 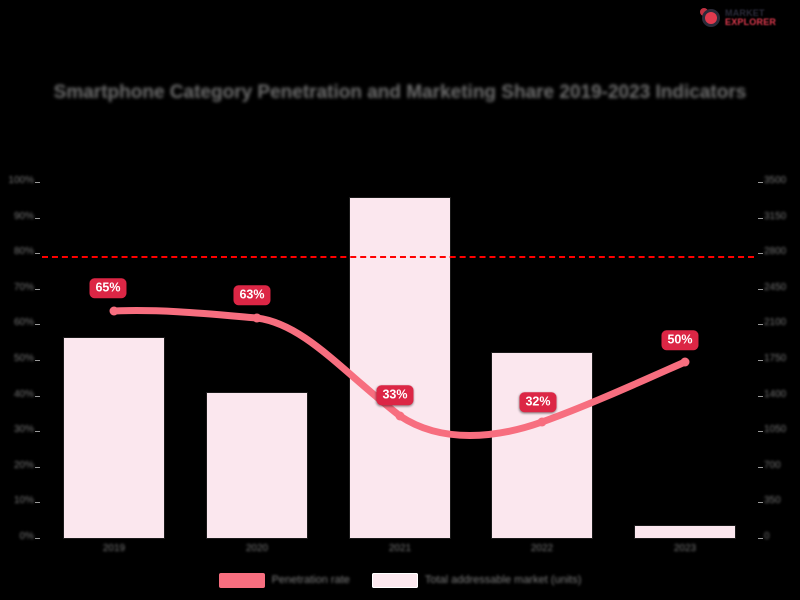 What do you see at coordinates (772, 465) in the screenshot?
I see `y-axis-right-tick-label: 700` at bounding box center [772, 465].